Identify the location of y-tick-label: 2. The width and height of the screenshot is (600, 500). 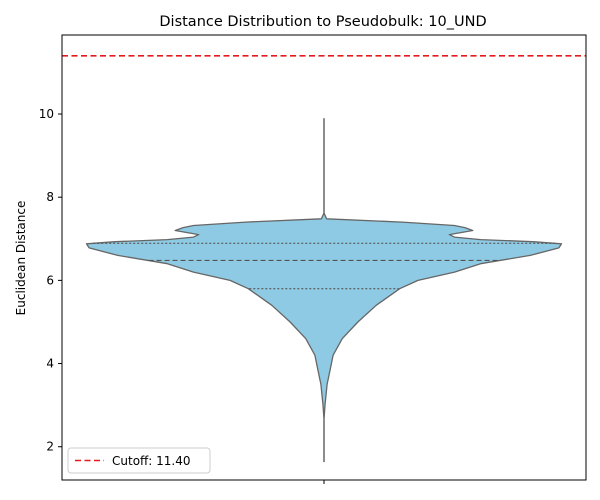
(50, 447).